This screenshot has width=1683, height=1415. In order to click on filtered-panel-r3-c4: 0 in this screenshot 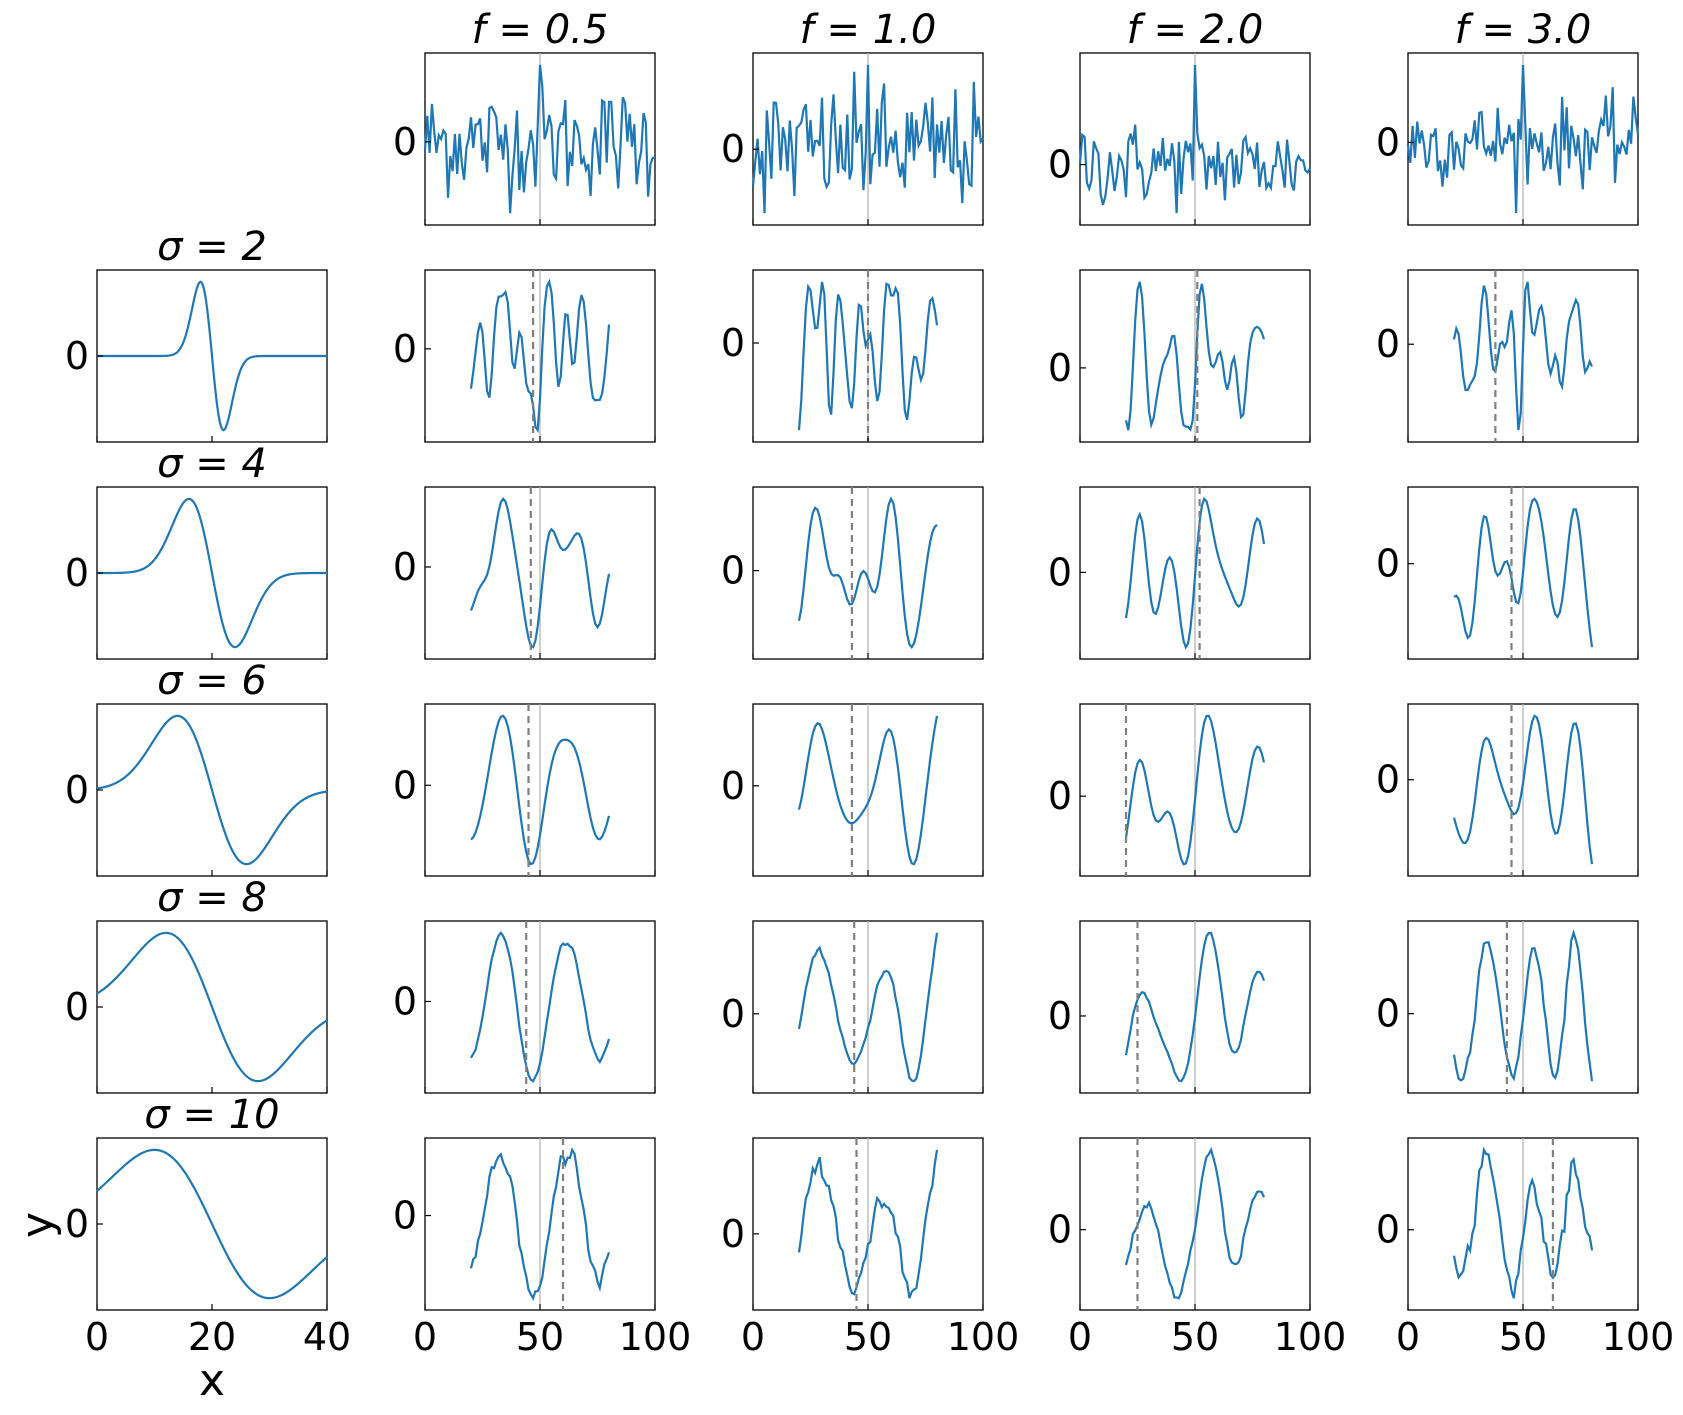, I will do `click(1507, 790)`.